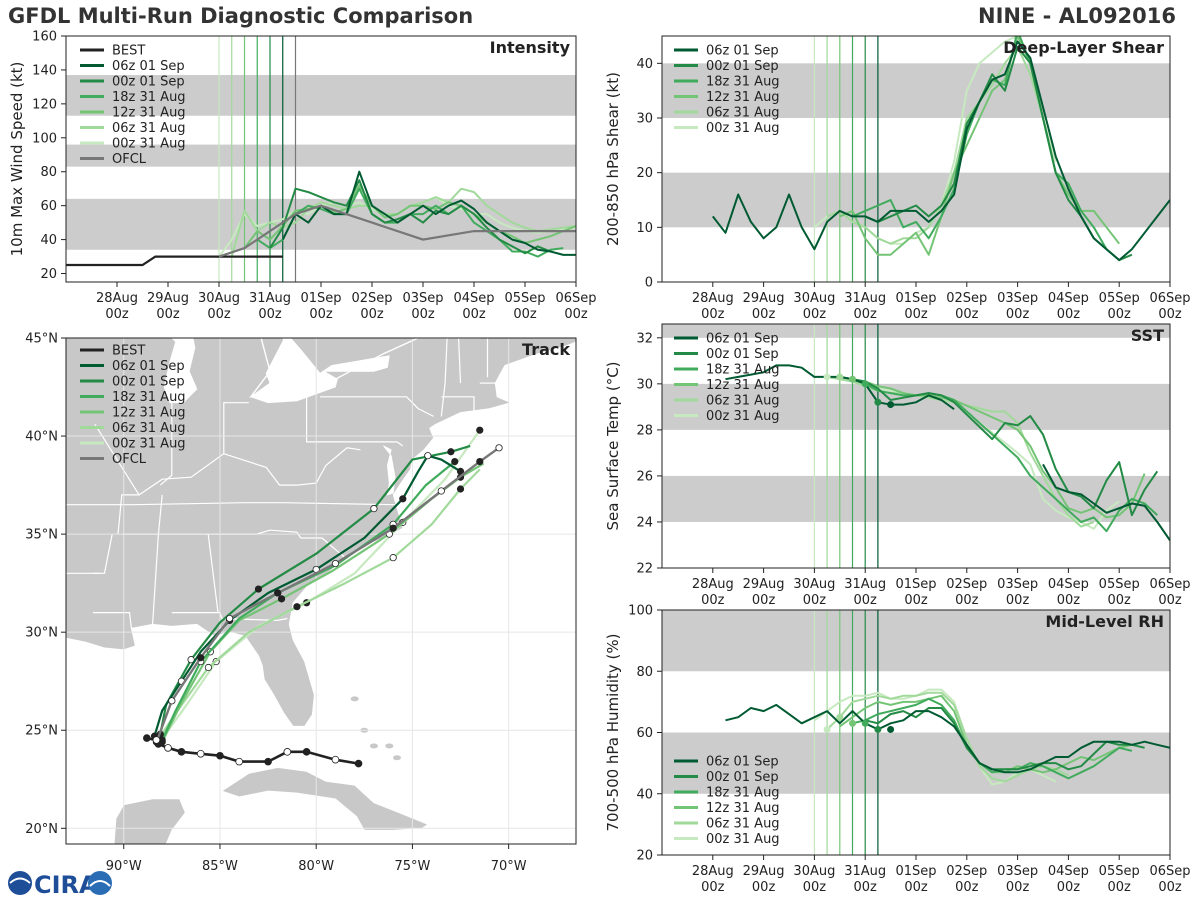 Image resolution: width=1200 pixels, height=900 pixels. Describe the element at coordinates (644, 476) in the screenshot. I see `y-tick-label: 26` at that location.